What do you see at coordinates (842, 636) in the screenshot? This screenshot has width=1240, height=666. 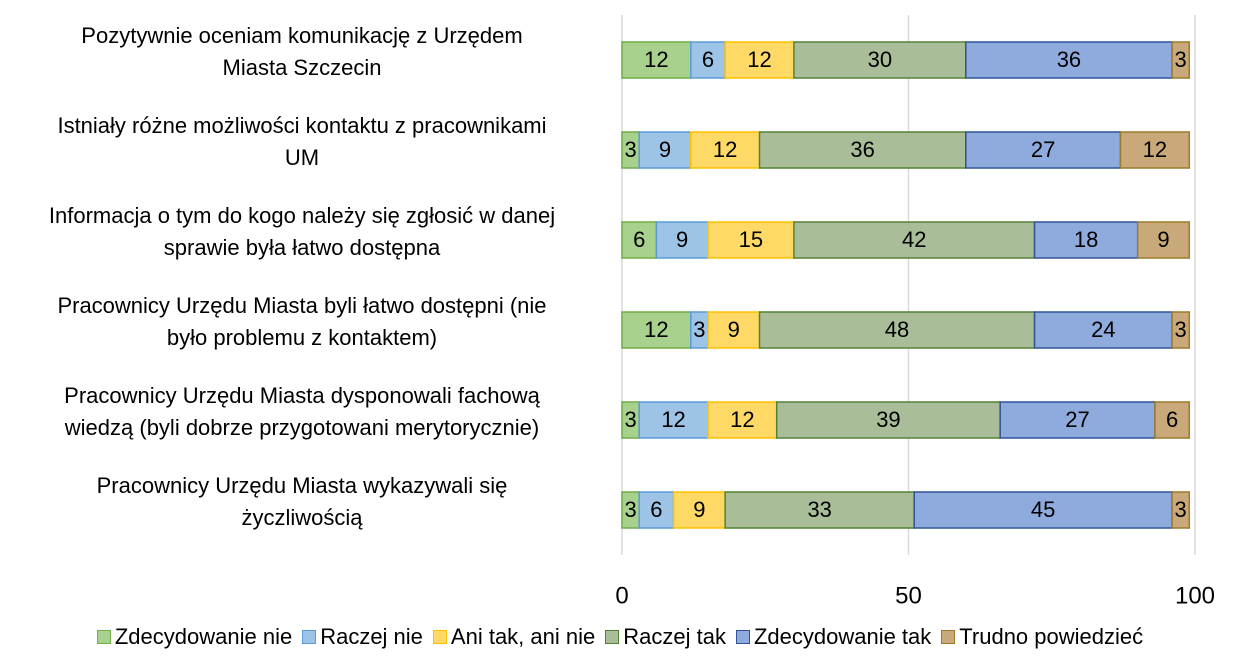 I see `legend-label: Zdecydowanie tak` at bounding box center [842, 636].